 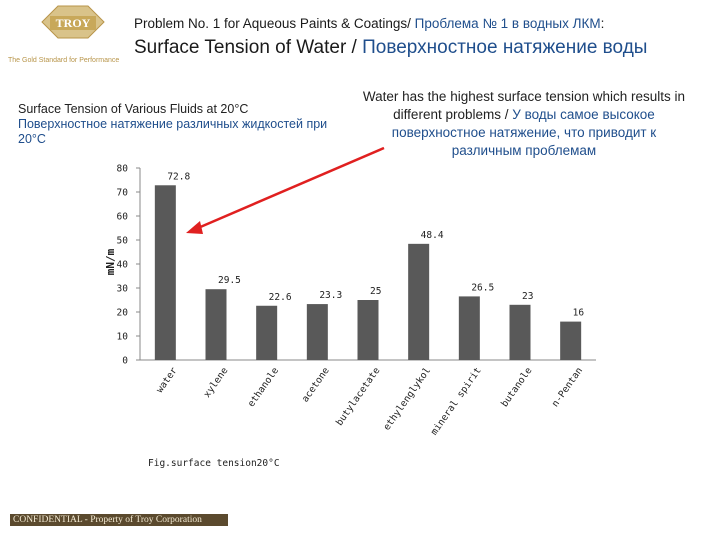 What do you see at coordinates (123, 241) in the screenshot?
I see `y-tick-label: 50` at bounding box center [123, 241].